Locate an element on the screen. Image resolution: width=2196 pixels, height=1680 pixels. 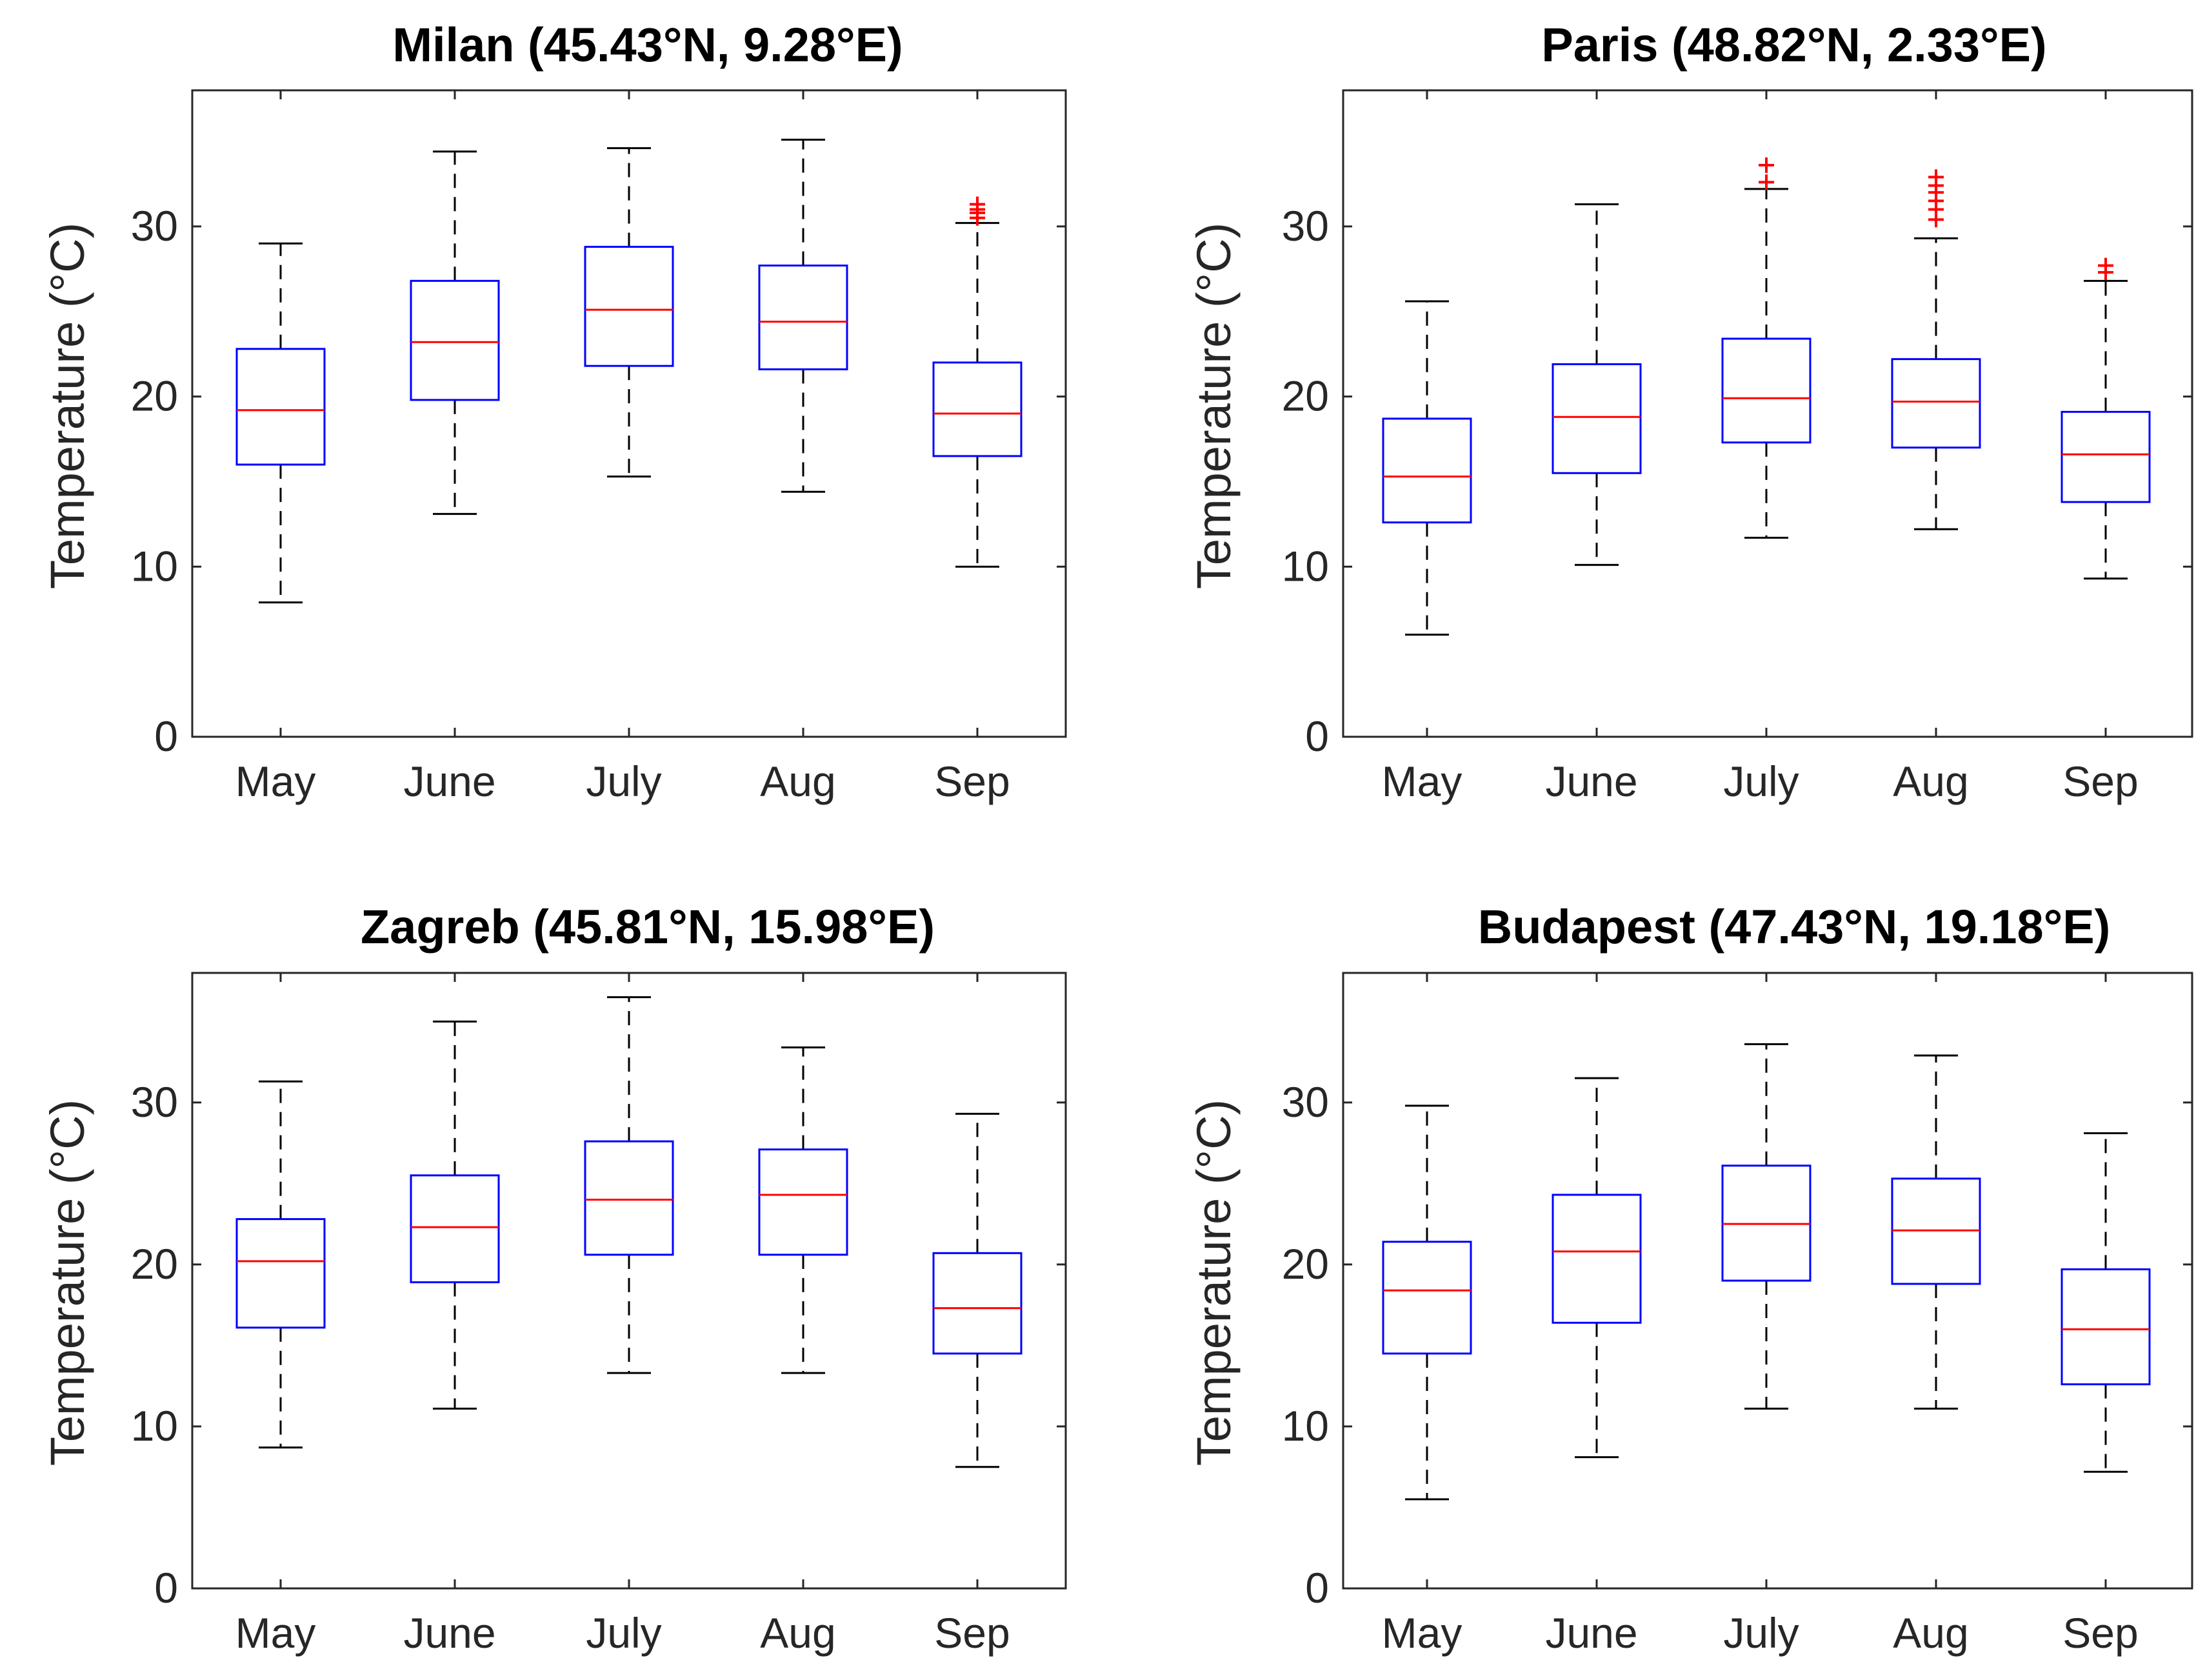
panel-title: Milan (45.43°N, 9.28°E) is located at coordinates (647, 45).